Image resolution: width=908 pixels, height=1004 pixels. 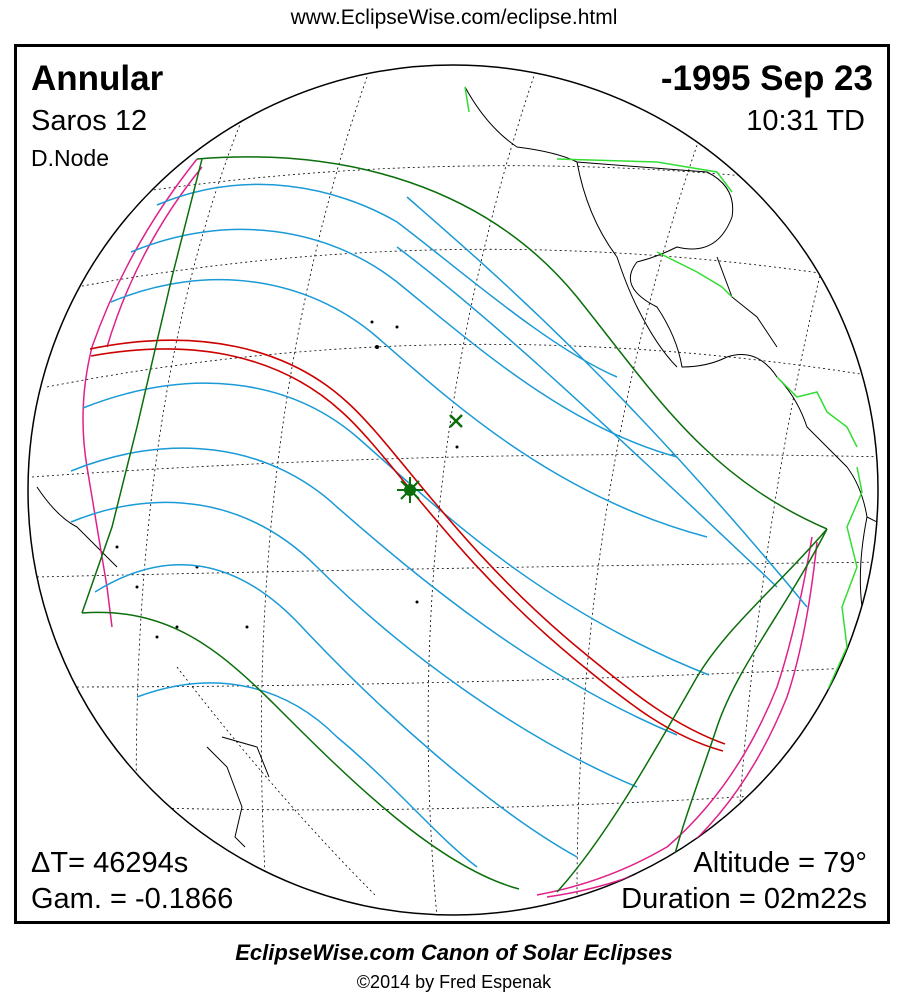 What do you see at coordinates (780, 863) in the screenshot?
I see `altitude: Altitude = 79°` at bounding box center [780, 863].